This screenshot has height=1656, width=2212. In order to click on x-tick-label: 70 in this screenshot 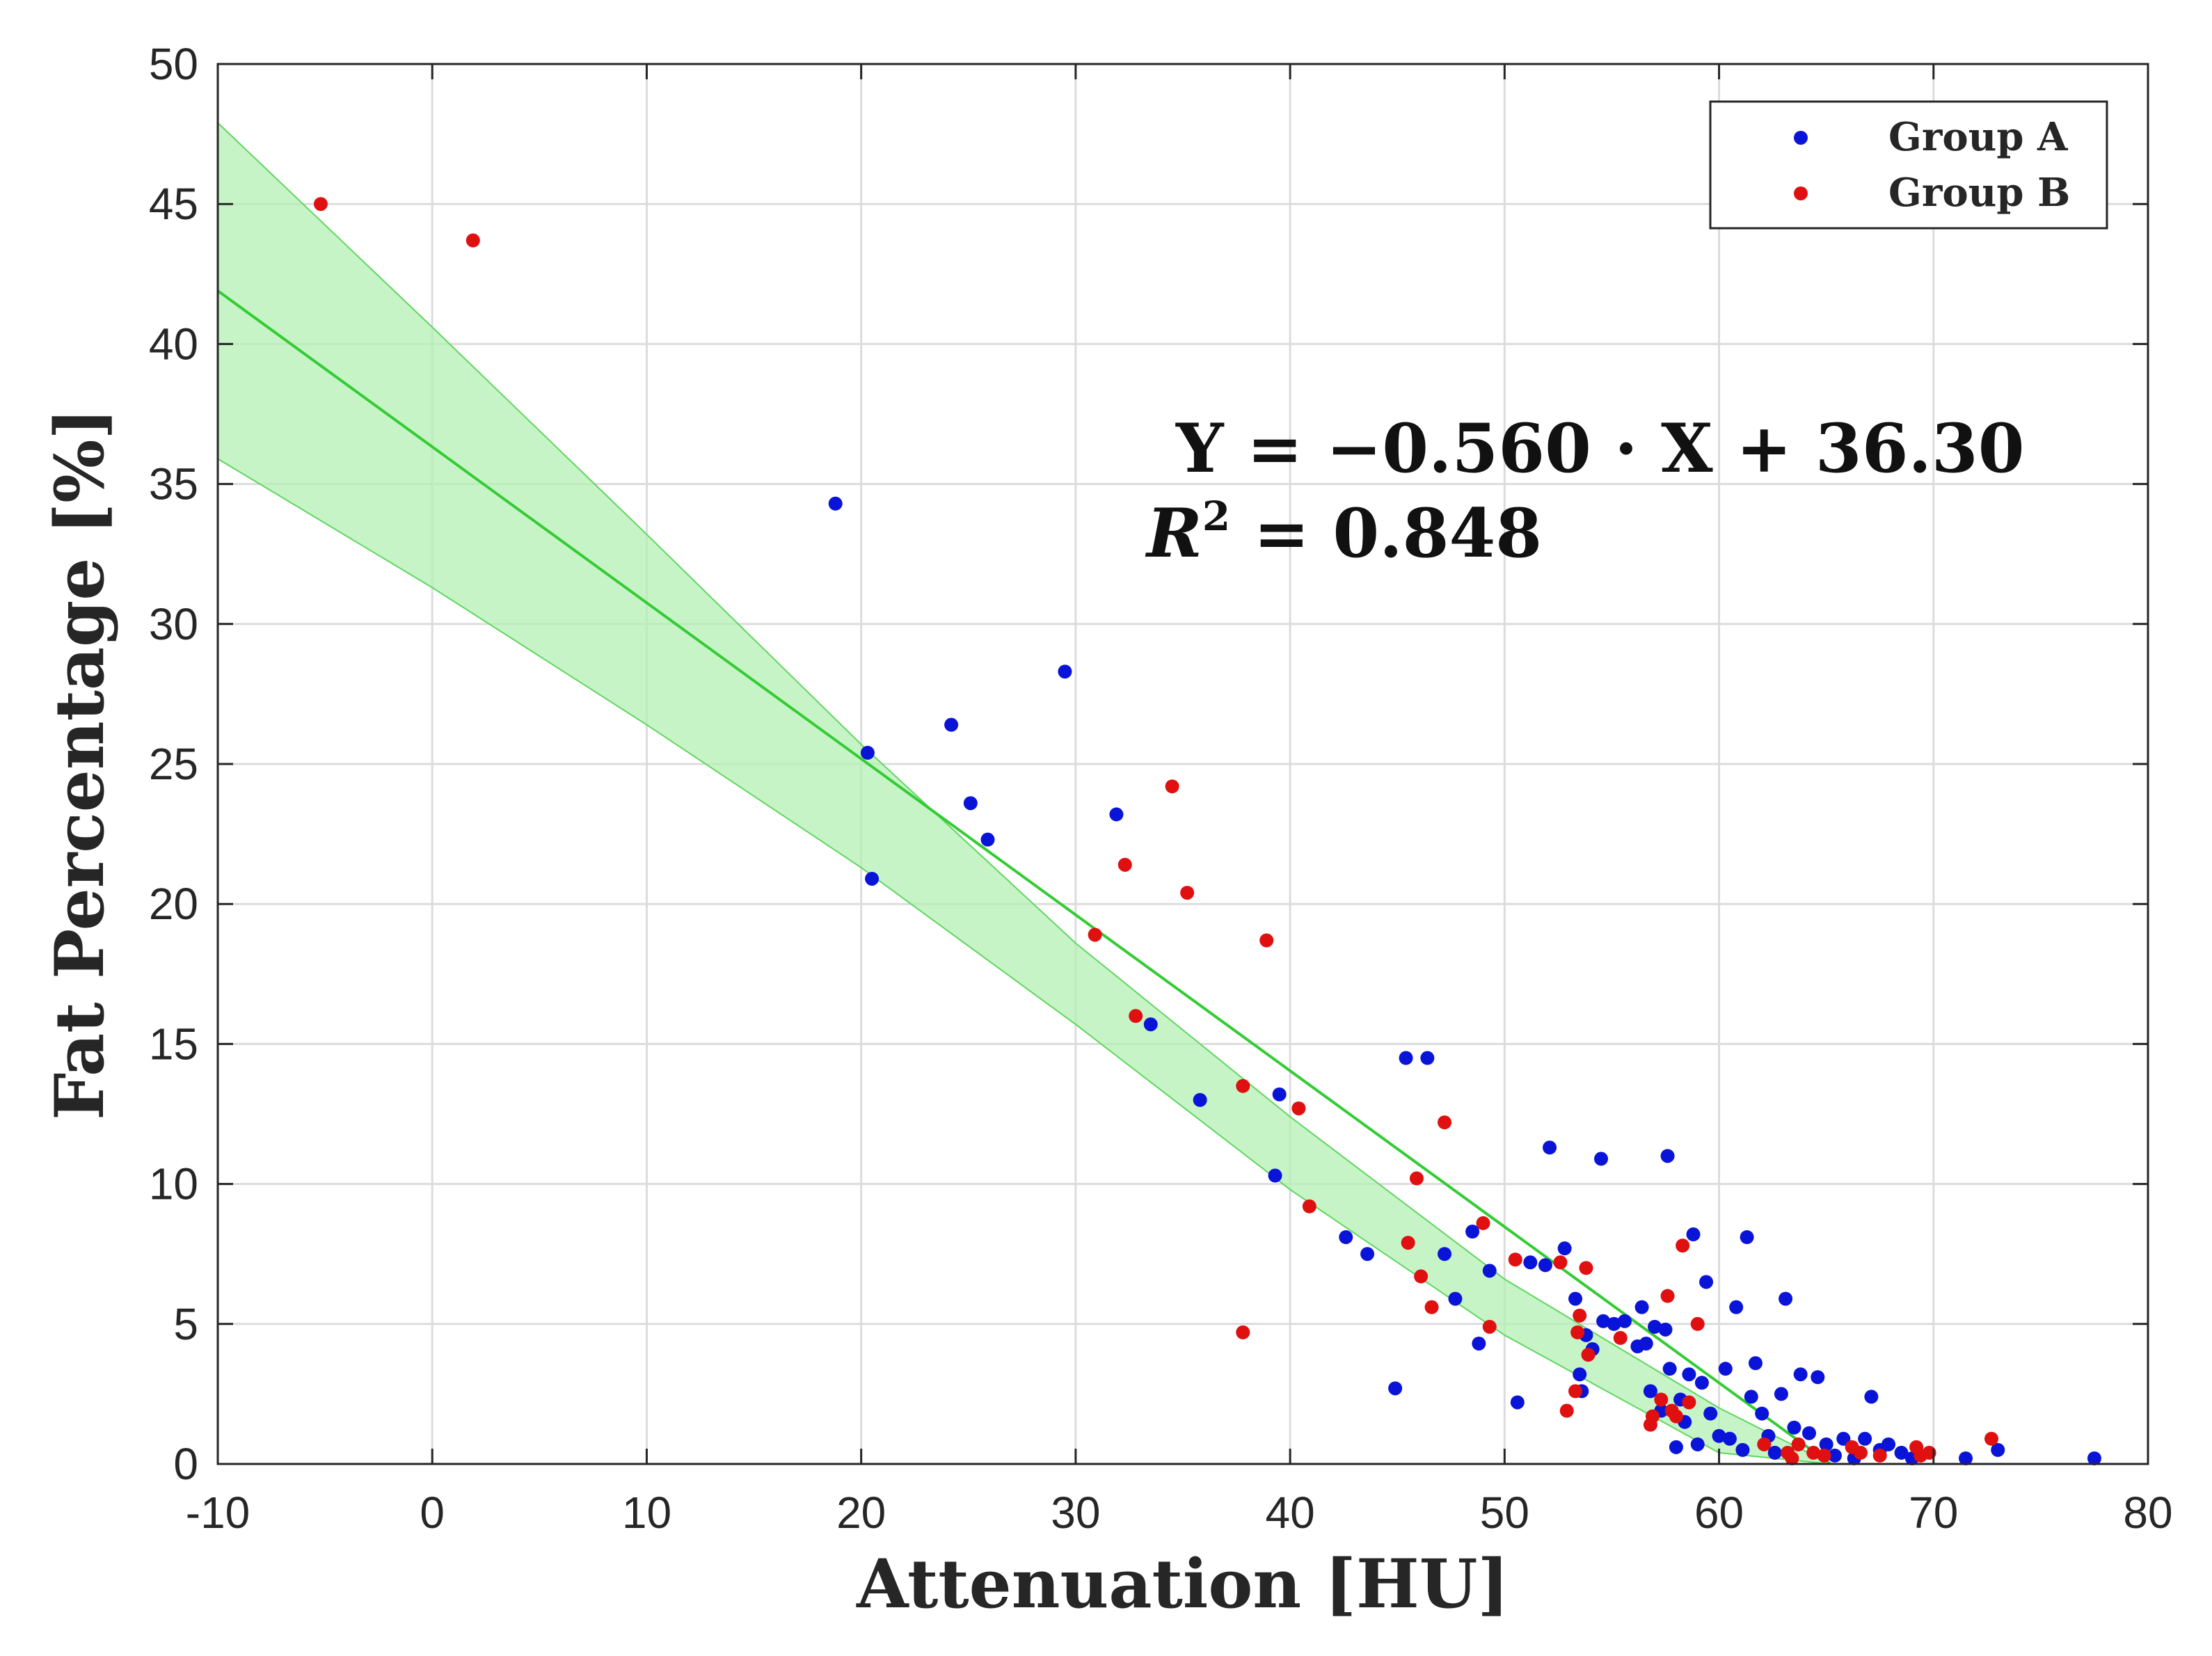, I will do `click(1933, 1513)`.